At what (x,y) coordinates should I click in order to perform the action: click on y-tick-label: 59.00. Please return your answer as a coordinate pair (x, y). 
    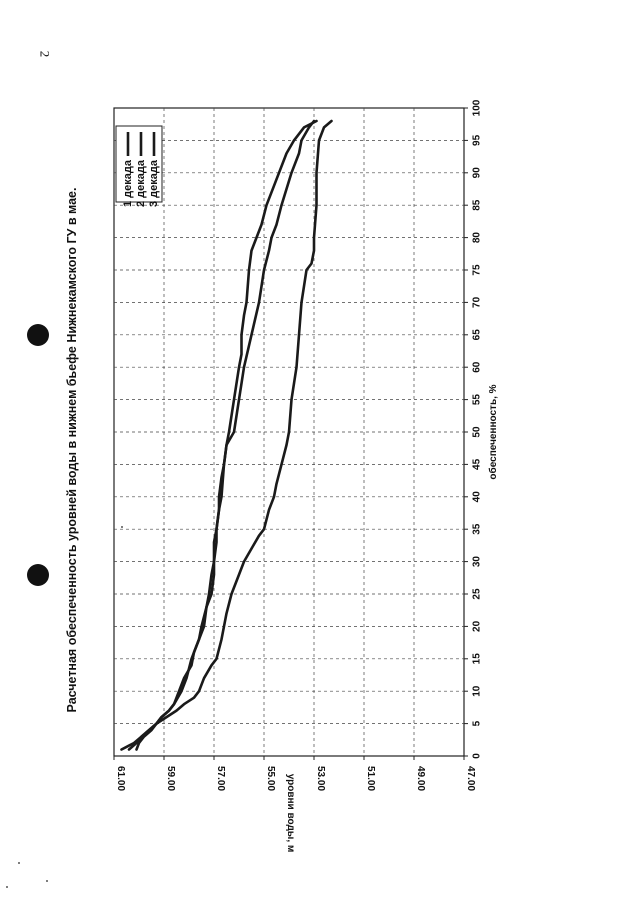
    Looking at the image, I should click on (170, 778).